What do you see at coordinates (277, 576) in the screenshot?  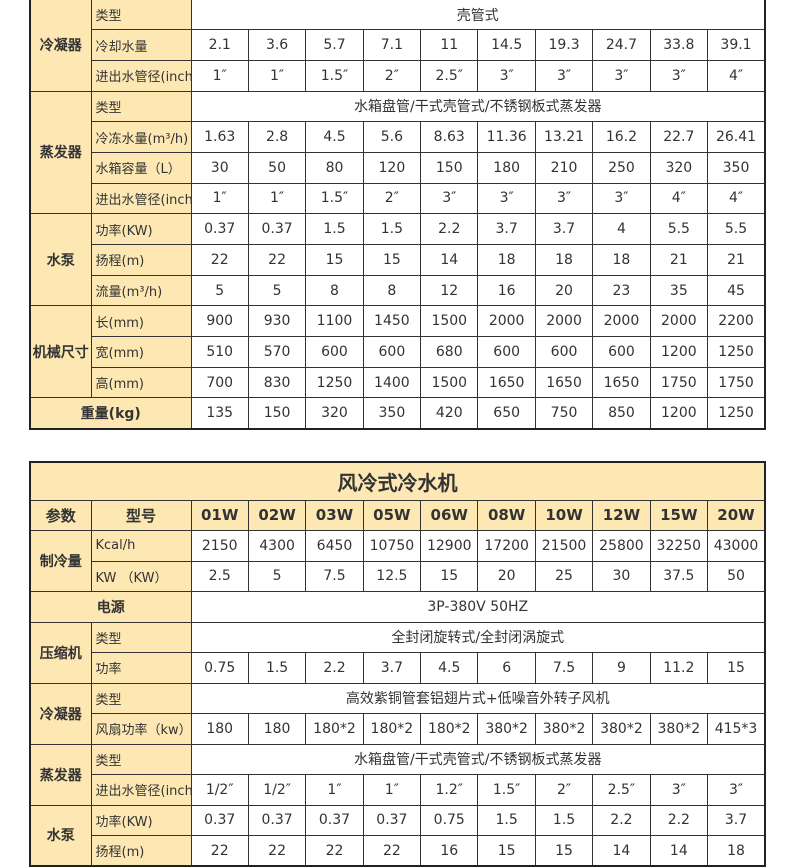 I see `data-cell: 5` at bounding box center [277, 576].